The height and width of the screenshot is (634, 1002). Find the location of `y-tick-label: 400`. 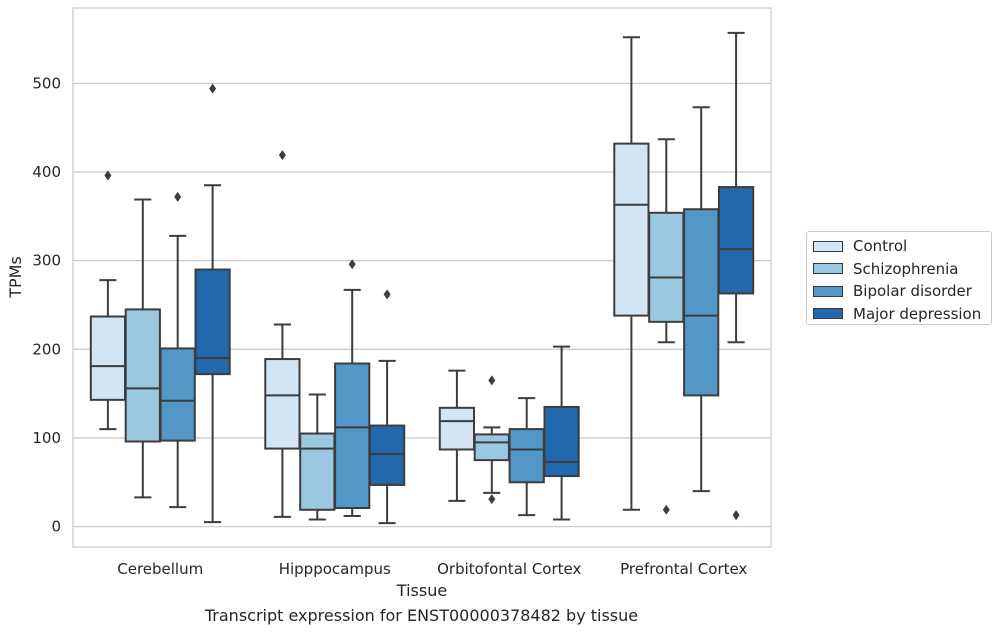

y-tick-label: 400 is located at coordinates (46, 172).